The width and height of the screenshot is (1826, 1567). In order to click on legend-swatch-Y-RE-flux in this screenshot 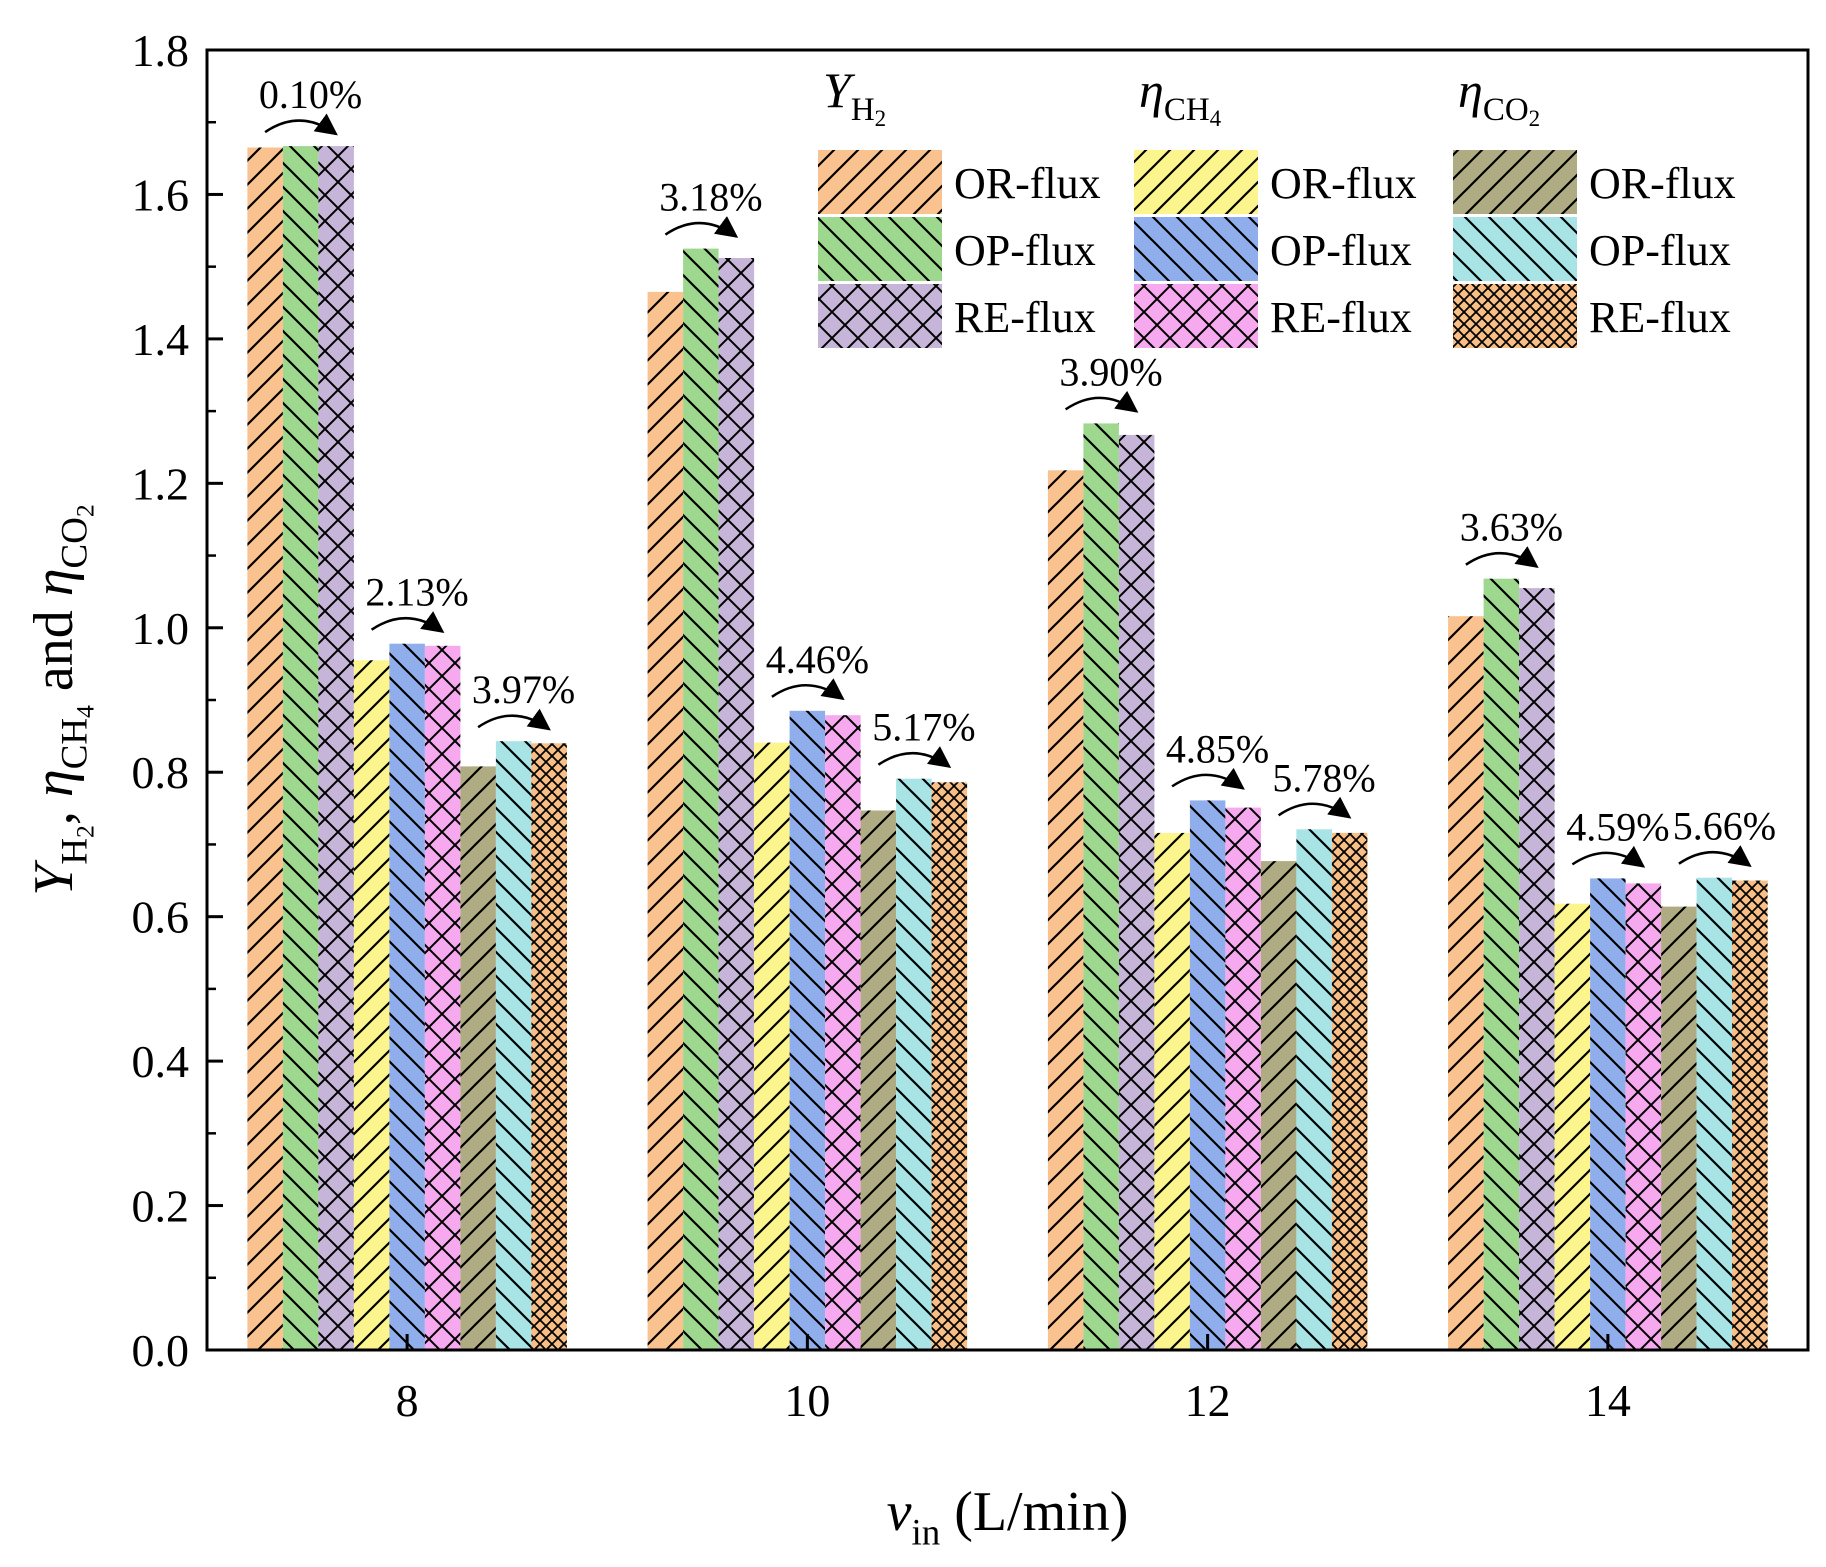, I will do `click(880, 316)`.